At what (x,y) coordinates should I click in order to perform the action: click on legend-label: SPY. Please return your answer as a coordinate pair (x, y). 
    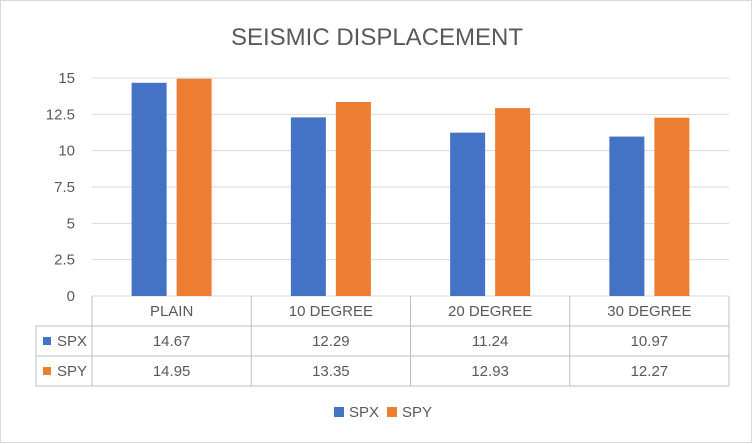
    Looking at the image, I should click on (417, 412).